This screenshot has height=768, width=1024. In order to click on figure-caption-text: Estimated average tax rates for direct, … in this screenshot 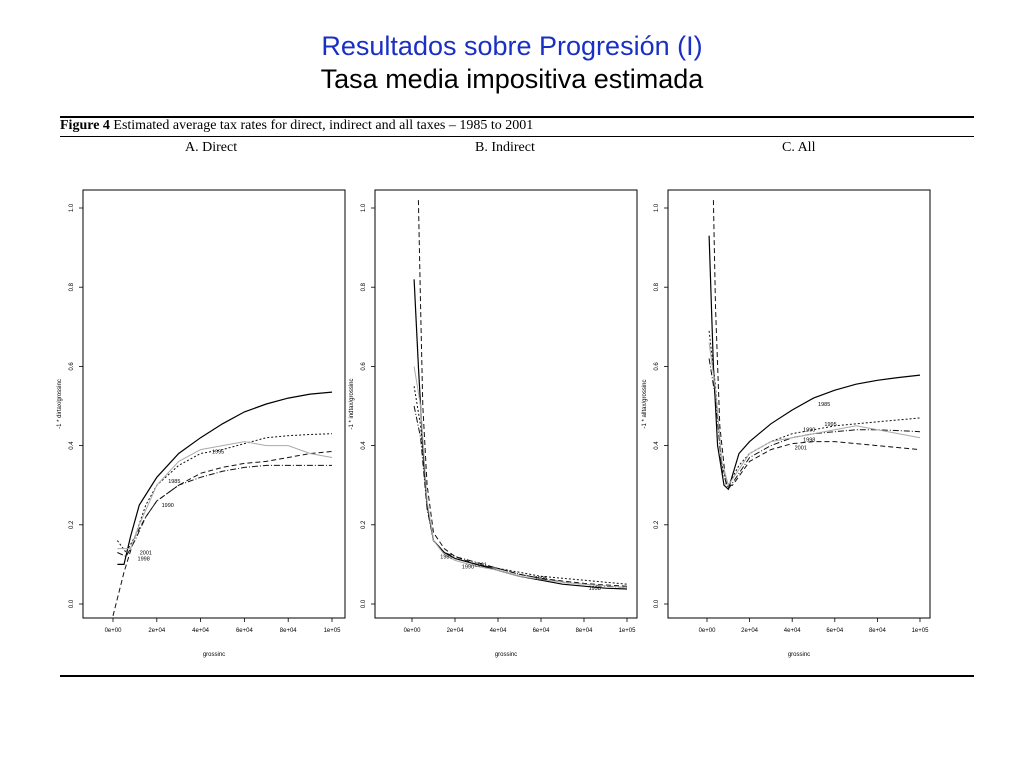, I will do `click(321, 125)`.